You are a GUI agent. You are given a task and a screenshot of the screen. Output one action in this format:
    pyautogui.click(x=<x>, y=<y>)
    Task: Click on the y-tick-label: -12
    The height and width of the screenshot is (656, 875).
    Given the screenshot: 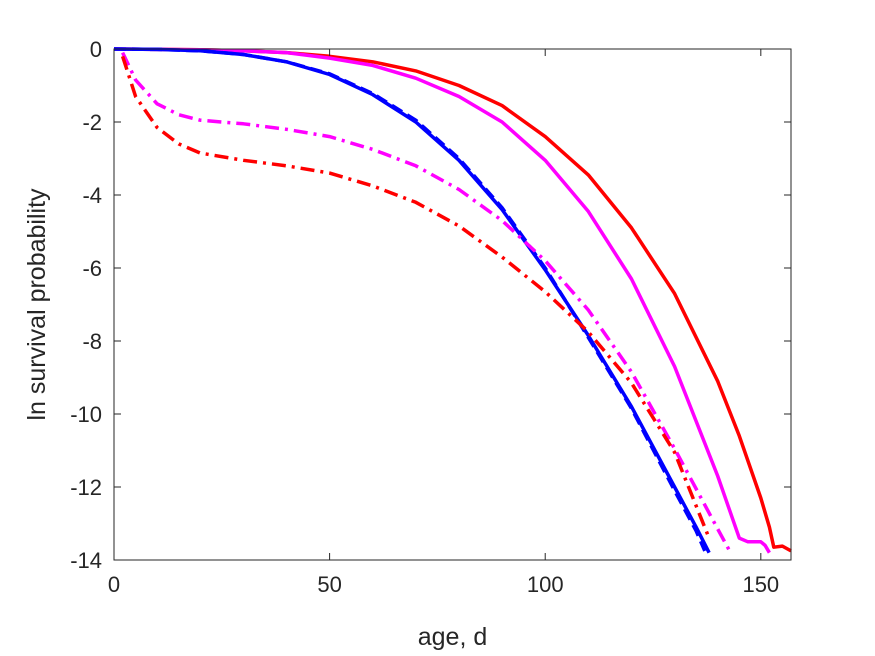 What is the action you would take?
    pyautogui.click(x=86, y=487)
    